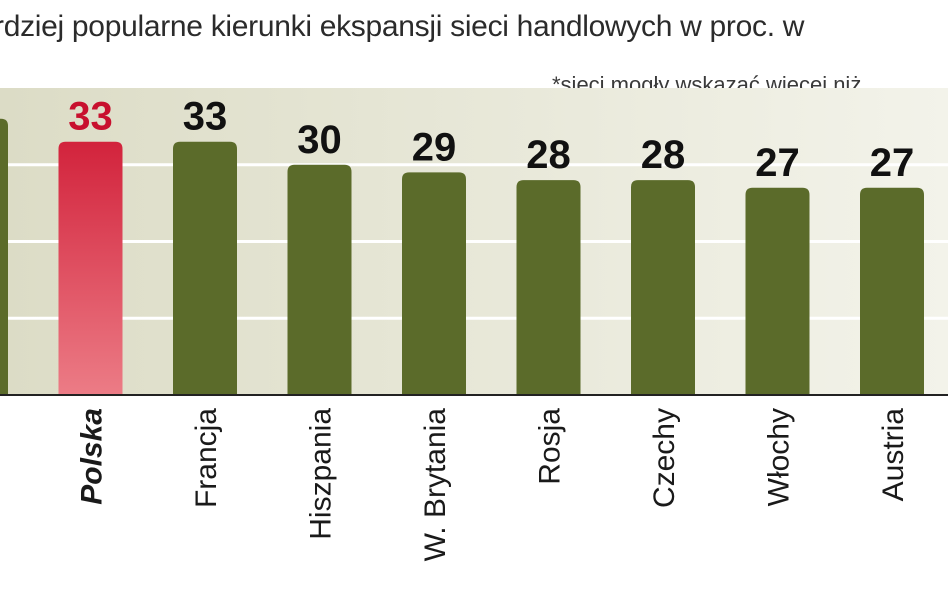 This screenshot has width=948, height=593. Describe the element at coordinates (205, 117) in the screenshot. I see `value-label-francja: 33` at that location.